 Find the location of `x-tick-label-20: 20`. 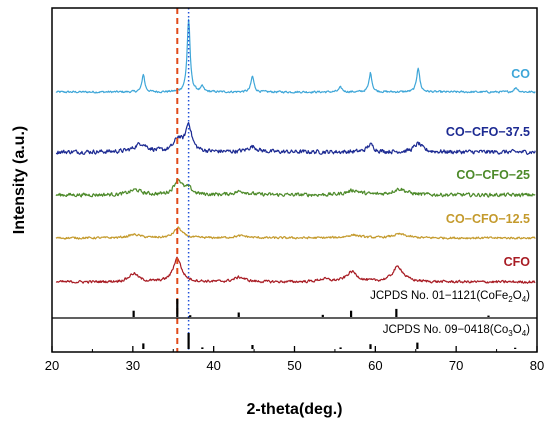

x-tick-label-20: 20 is located at coordinates (52, 365).